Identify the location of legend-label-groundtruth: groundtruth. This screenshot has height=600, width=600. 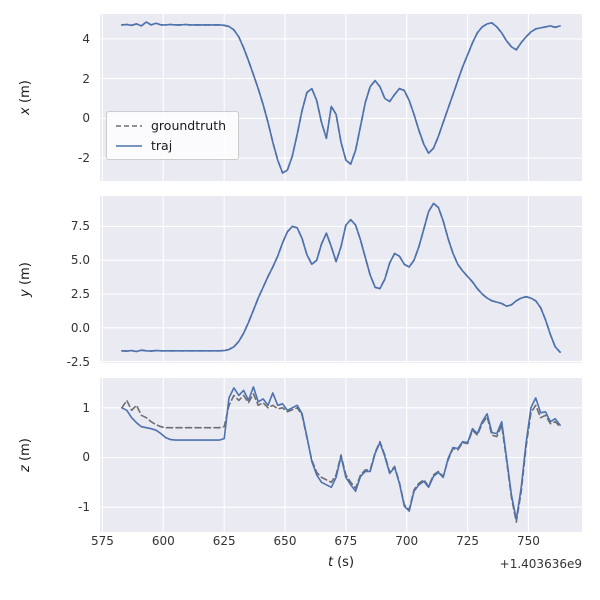
(189, 125).